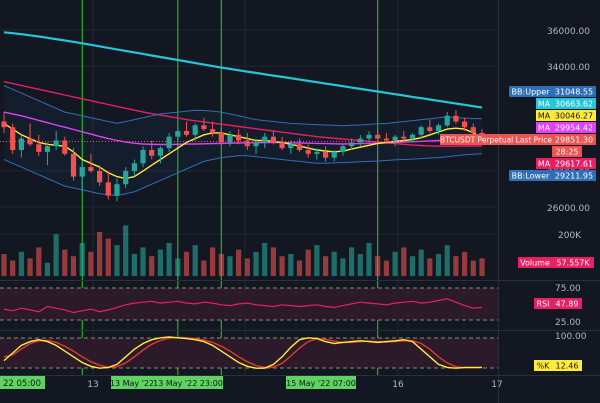 The height and width of the screenshot is (403, 600). What do you see at coordinates (566, 163) in the screenshot?
I see `ma-red-label: MA 29617.61` at bounding box center [566, 163].